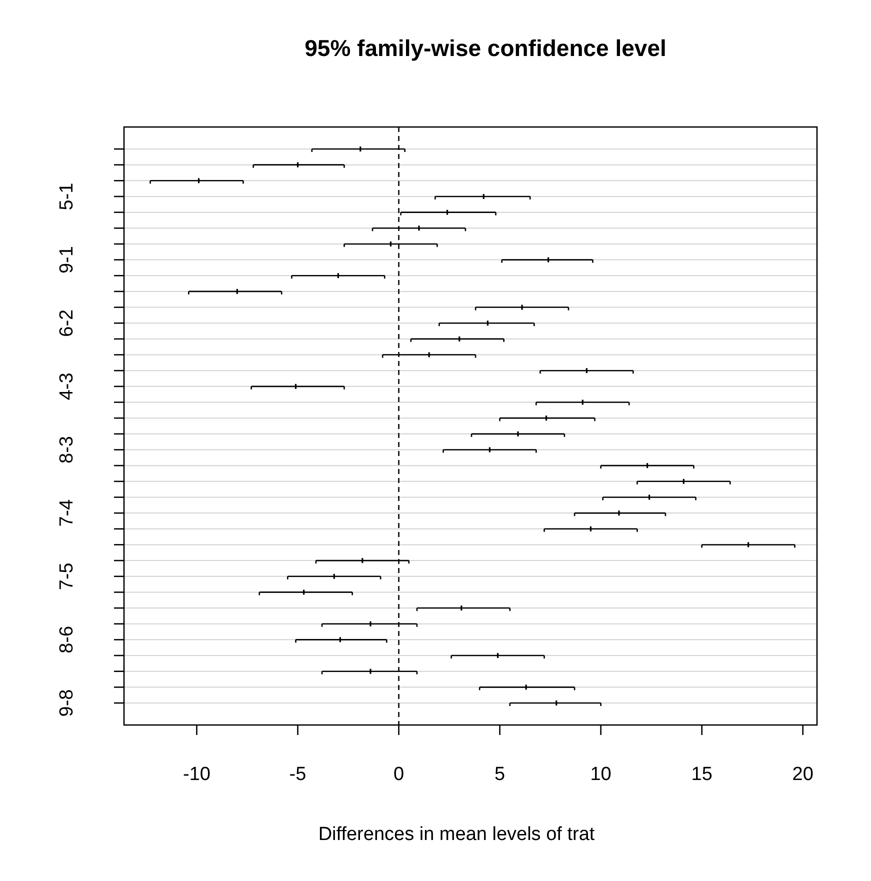  Describe the element at coordinates (297, 774) in the screenshot. I see `x-tick-label: -5` at that location.